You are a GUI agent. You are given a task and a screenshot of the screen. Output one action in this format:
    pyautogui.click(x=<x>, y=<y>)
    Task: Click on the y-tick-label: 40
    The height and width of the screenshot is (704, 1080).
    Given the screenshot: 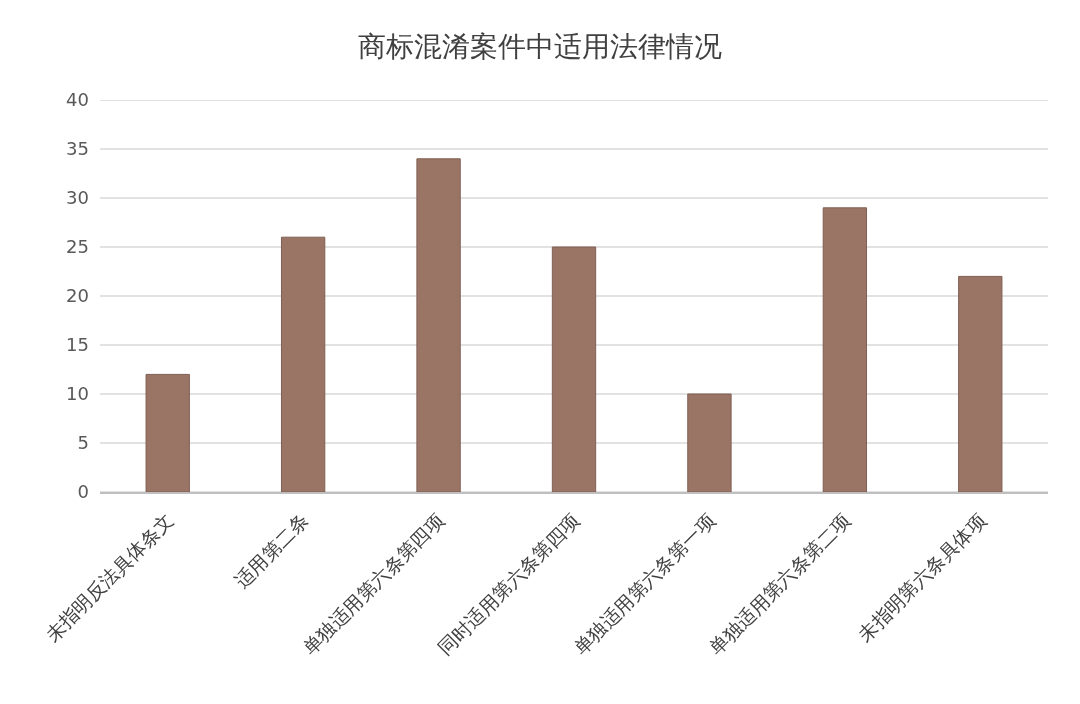 What is the action you would take?
    pyautogui.click(x=77, y=100)
    